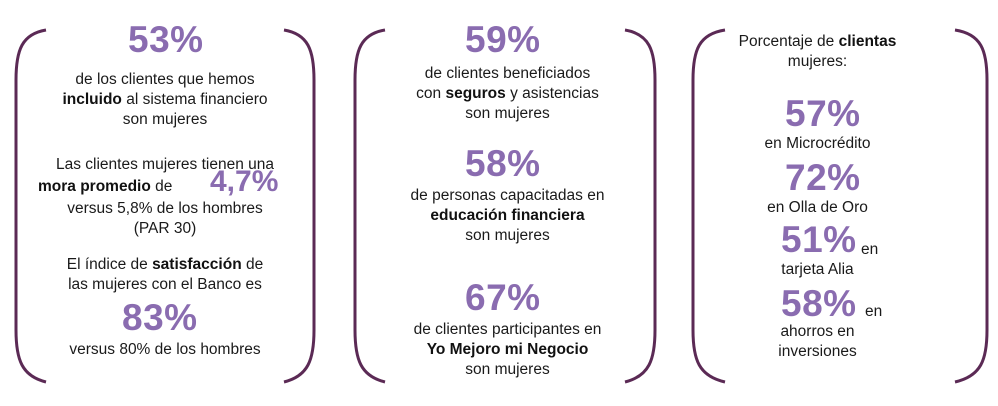 The height and width of the screenshot is (406, 998). Describe the element at coordinates (817, 207) in the screenshot. I see `stat-olla-de-oro-label: en Olla de Oro` at that location.